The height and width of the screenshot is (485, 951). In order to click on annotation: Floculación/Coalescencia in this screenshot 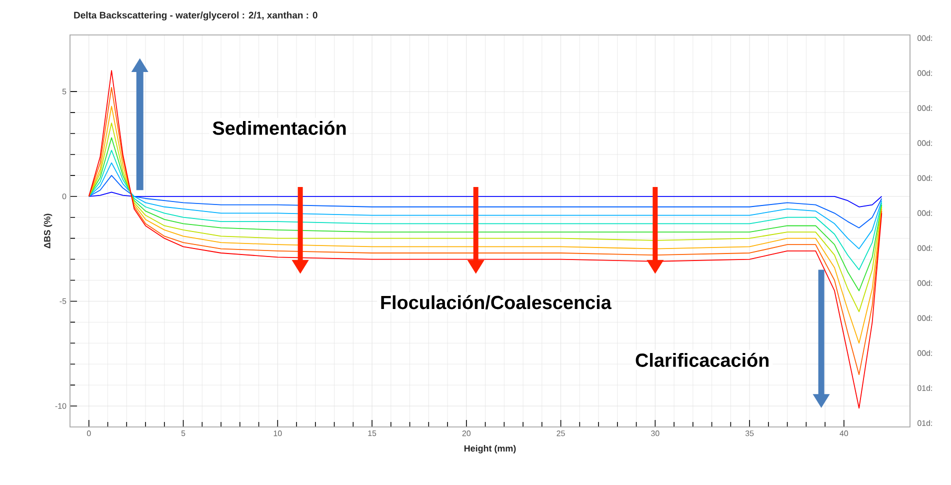, I will do `click(496, 302)`.